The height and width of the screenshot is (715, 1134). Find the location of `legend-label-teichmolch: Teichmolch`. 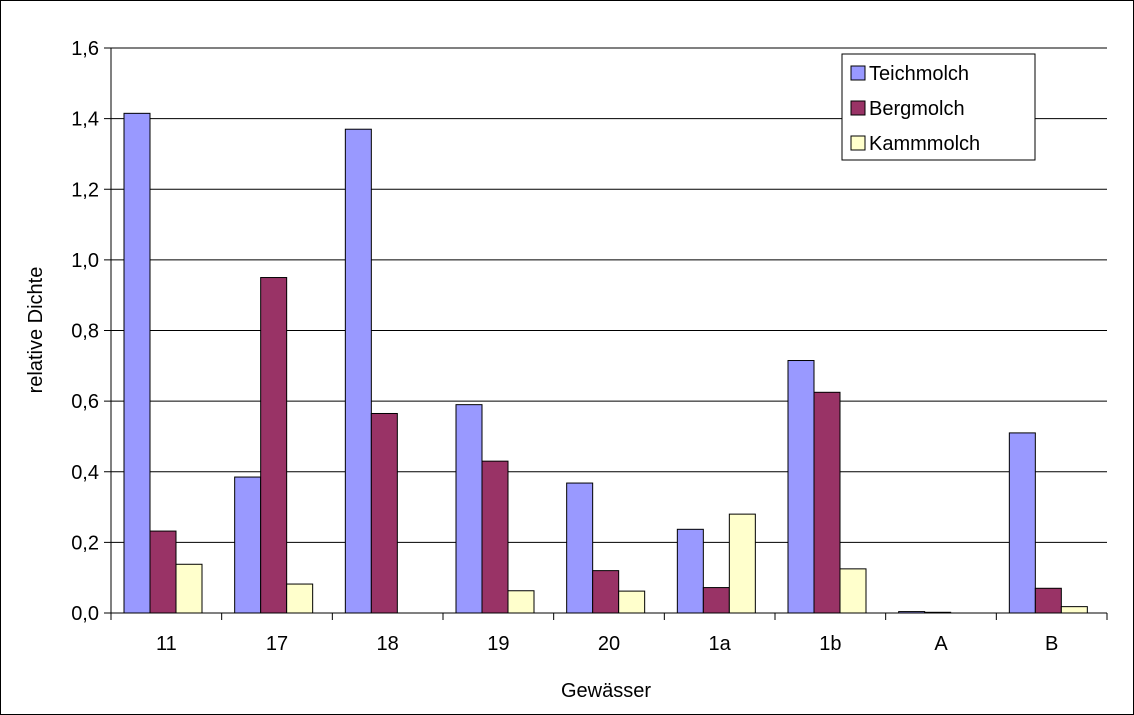

legend-label-teichmolch: Teichmolch is located at coordinates (919, 74).